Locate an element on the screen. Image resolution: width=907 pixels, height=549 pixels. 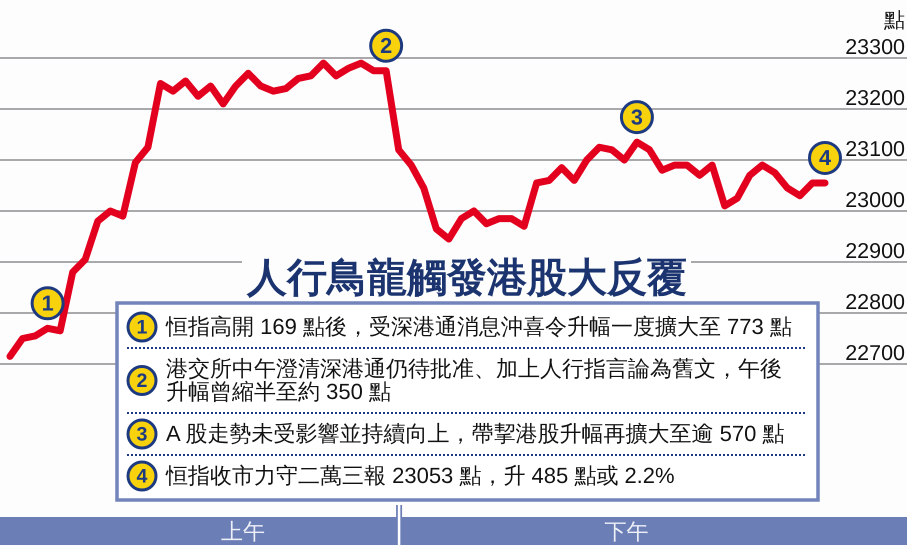
y-tick-label: 22800 is located at coordinates (875, 302).